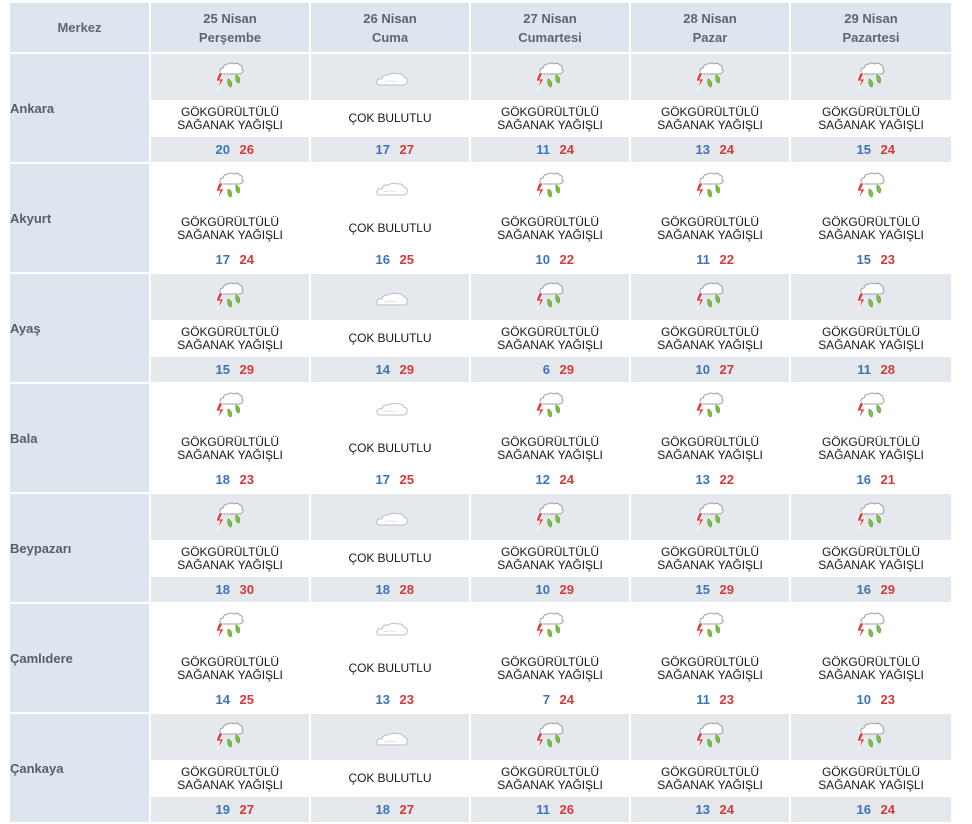  Describe the element at coordinates (551, 28) in the screenshot. I see `day-header: 27 Nisan Cumartesi` at that location.